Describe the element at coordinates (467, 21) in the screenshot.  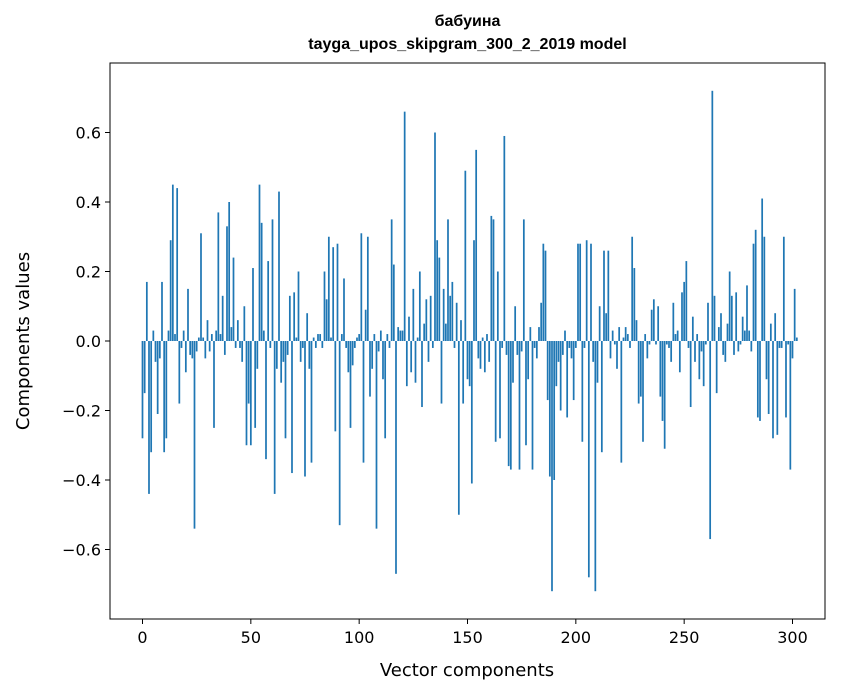
I see `chart-title: бабуина` at that location.